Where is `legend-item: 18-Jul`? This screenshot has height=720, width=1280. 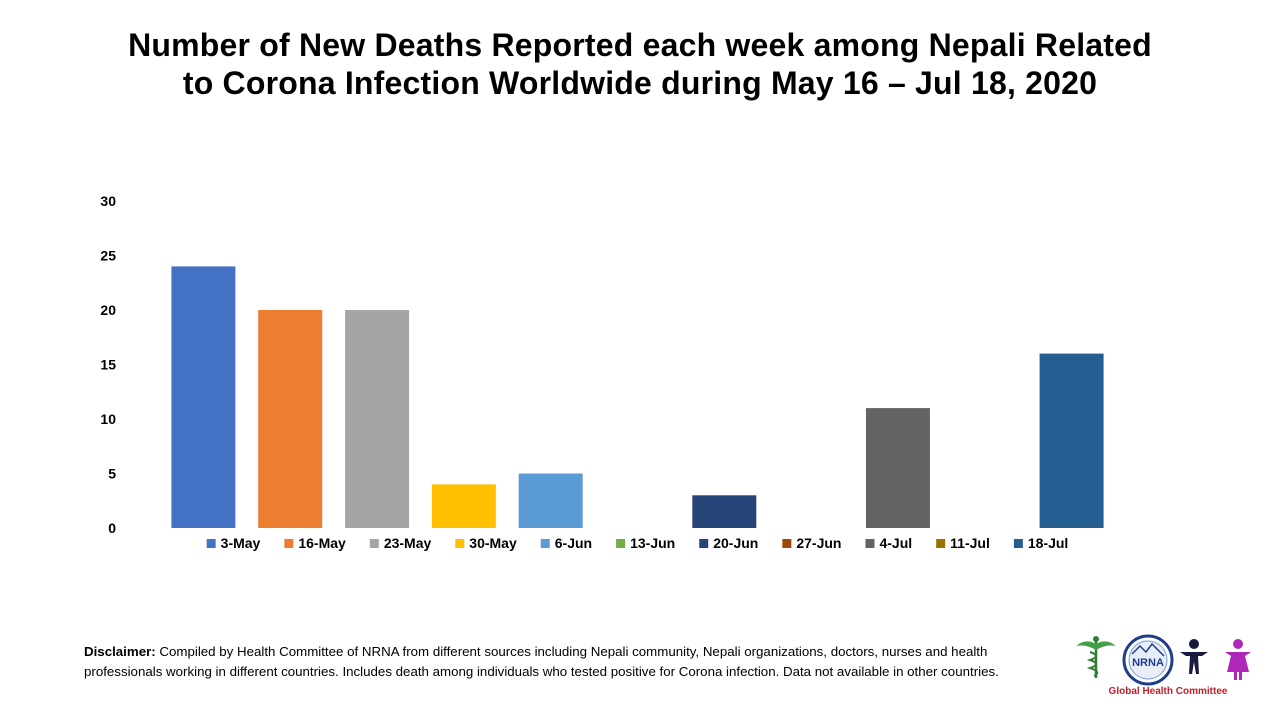 legend-item: 18-Jul is located at coordinates (1040, 543).